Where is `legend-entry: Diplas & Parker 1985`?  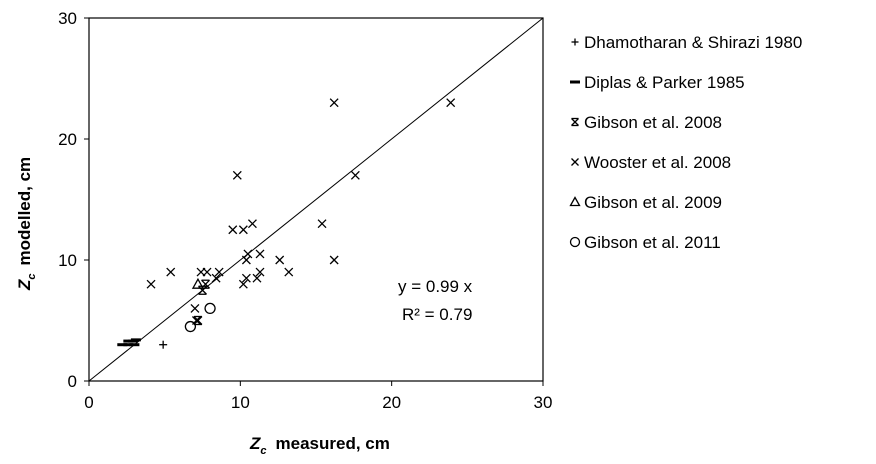
legend-entry: Diplas & Parker 1985 is located at coordinates (664, 82).